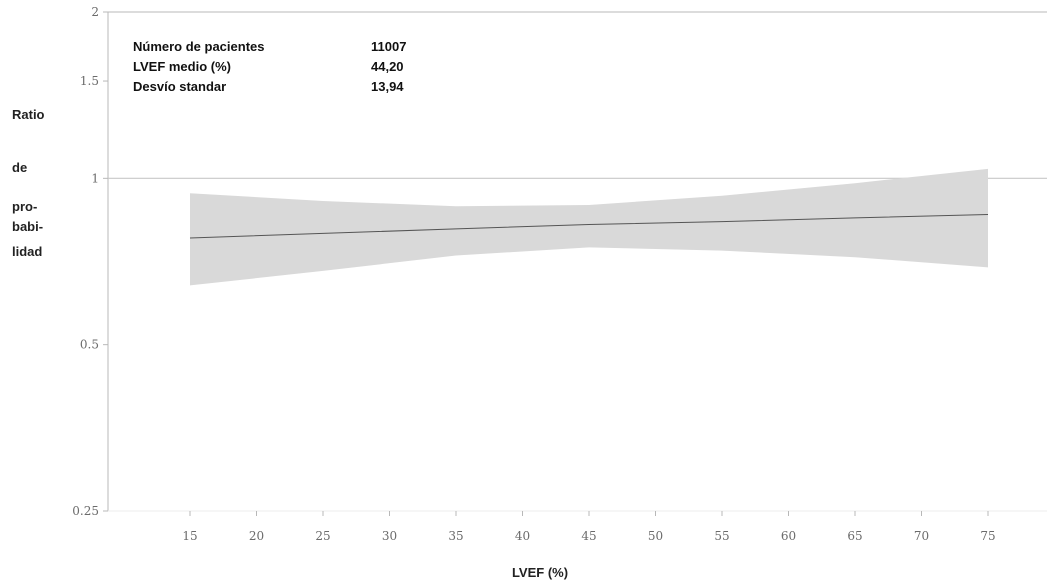 Image resolution: width=1051 pixels, height=586 pixels. What do you see at coordinates (921, 536) in the screenshot?
I see `x-tick-label: 70` at bounding box center [921, 536].